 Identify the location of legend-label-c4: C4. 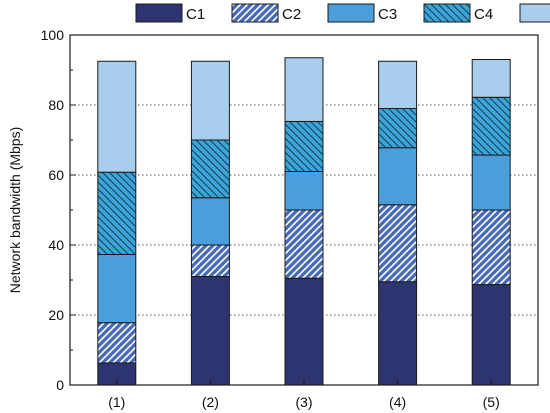
(483, 14).